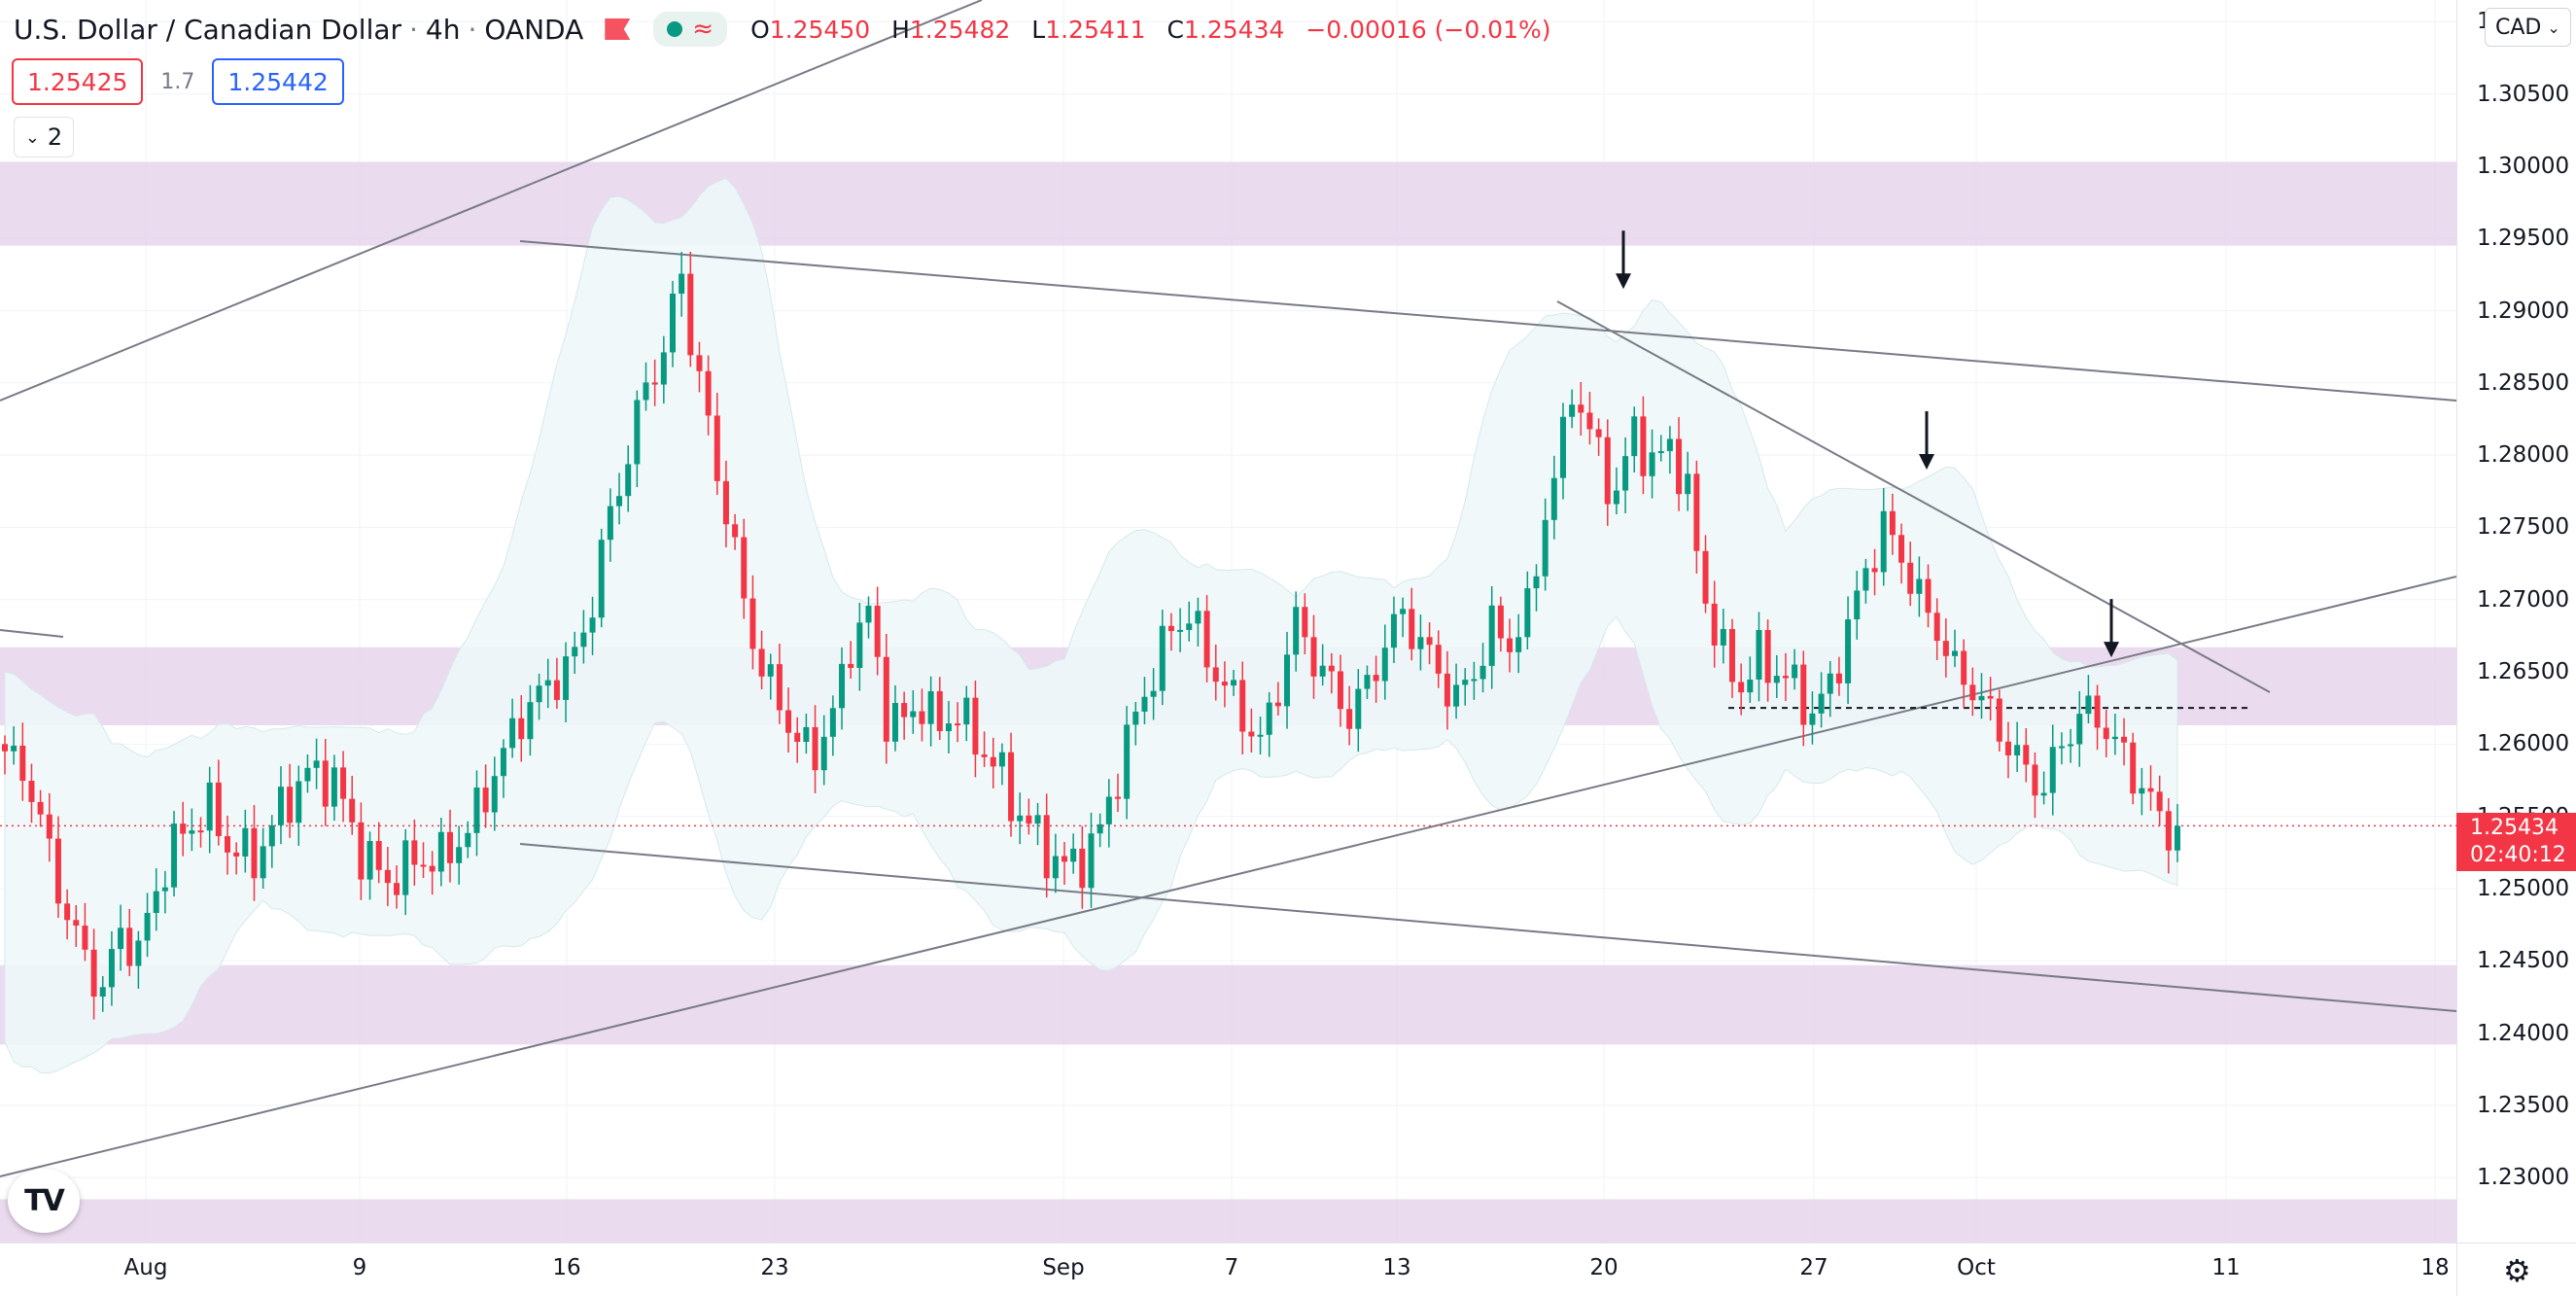 The height and width of the screenshot is (1296, 2576). What do you see at coordinates (2523, 744) in the screenshot?
I see `price-tick-label: 1.26000` at bounding box center [2523, 744].